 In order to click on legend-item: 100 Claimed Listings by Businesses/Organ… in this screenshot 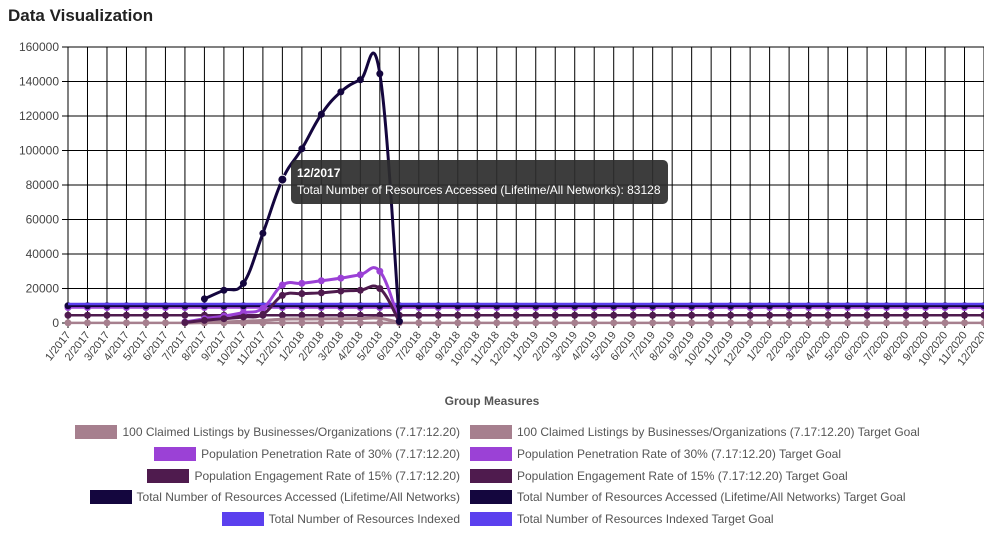, I will do `click(695, 432)`.